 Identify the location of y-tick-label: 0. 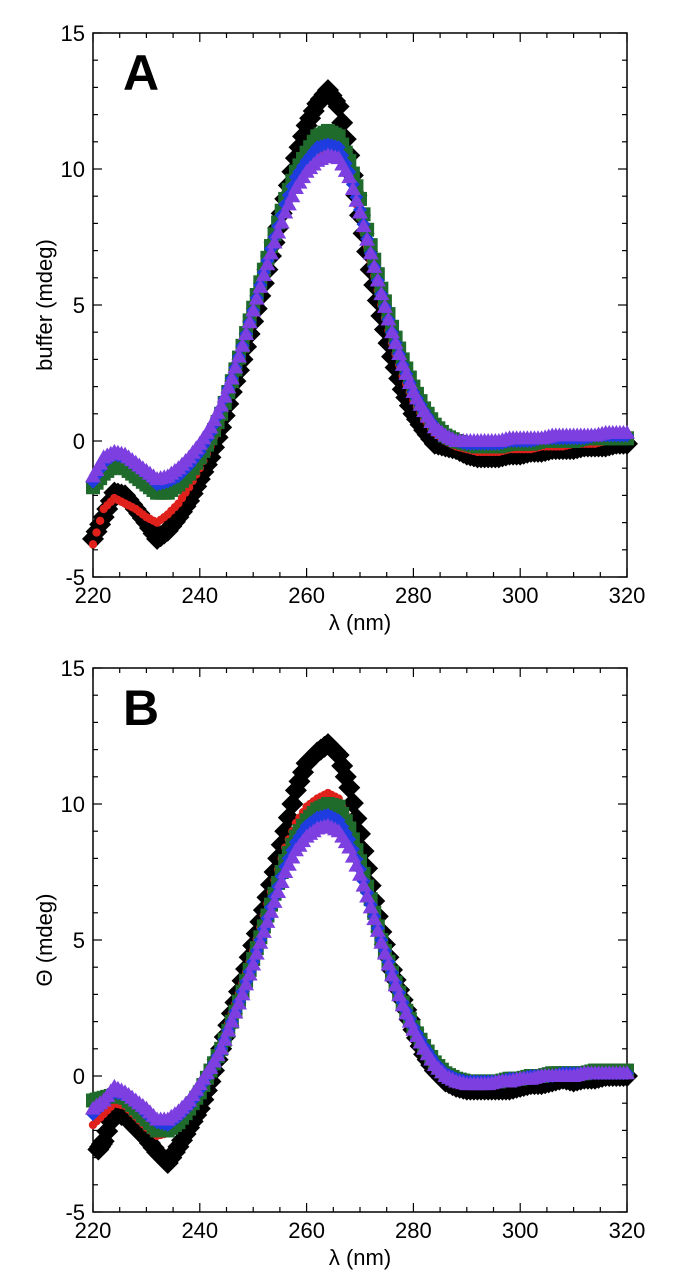
(79, 1076).